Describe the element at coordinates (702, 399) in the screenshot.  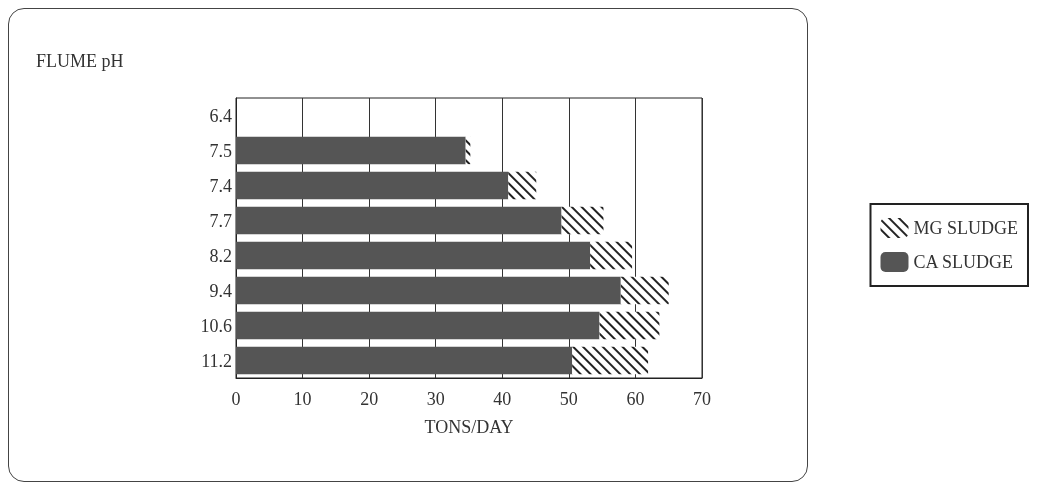
I see `x-tick-label: 70` at that location.